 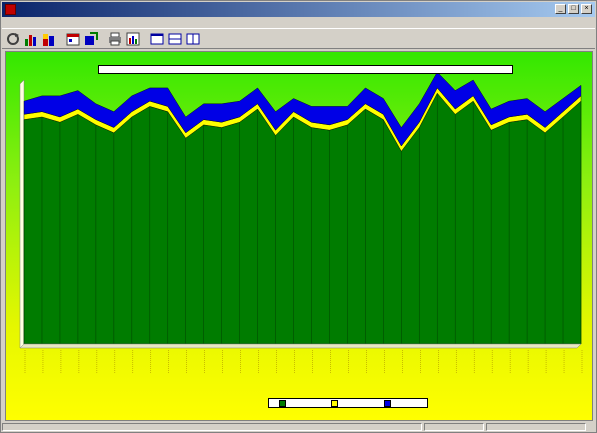 What do you see at coordinates (282, 403) in the screenshot?
I see `legend-swatch-green` at bounding box center [282, 403].